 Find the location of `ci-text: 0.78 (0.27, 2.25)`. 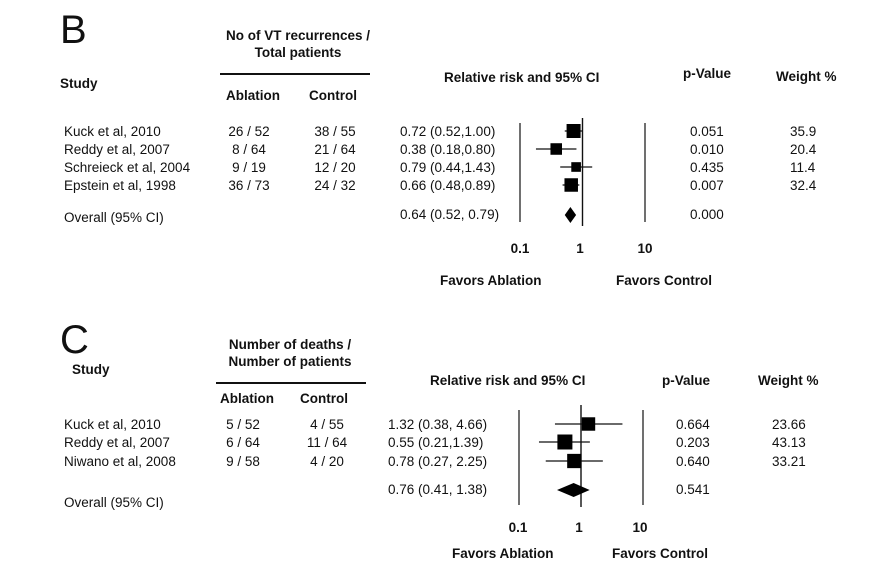

ci-text: 0.78 (0.27, 2.25) is located at coordinates (438, 461).